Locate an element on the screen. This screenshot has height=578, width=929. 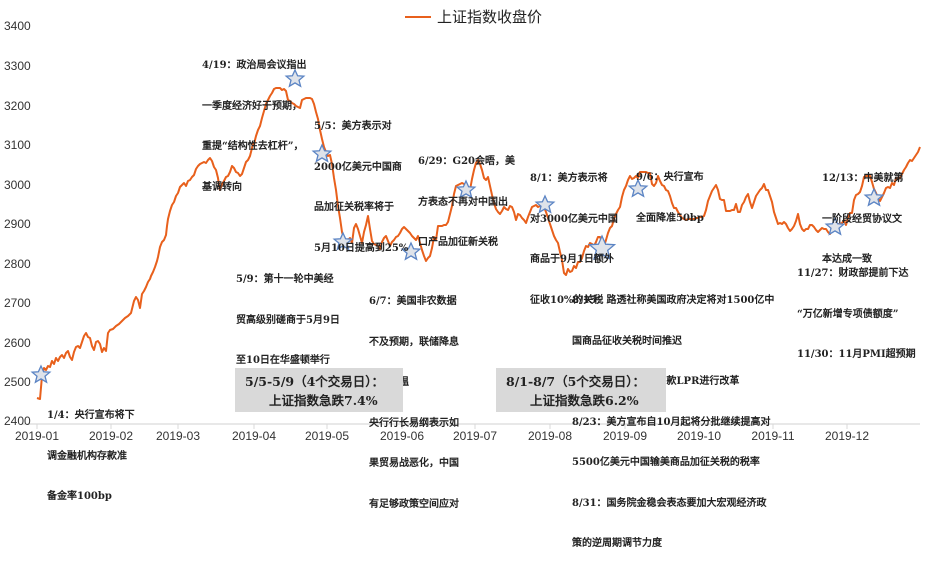
x-tick-label: 2019-10 is located at coordinates (699, 436).